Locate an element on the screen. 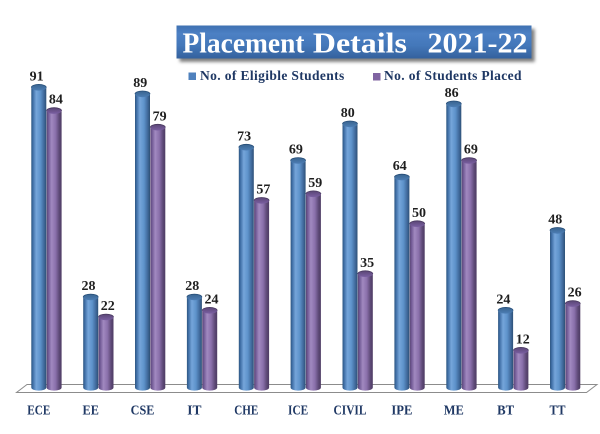 This screenshot has height=434, width=600. svg-text: 86 is located at coordinates (452, 93).